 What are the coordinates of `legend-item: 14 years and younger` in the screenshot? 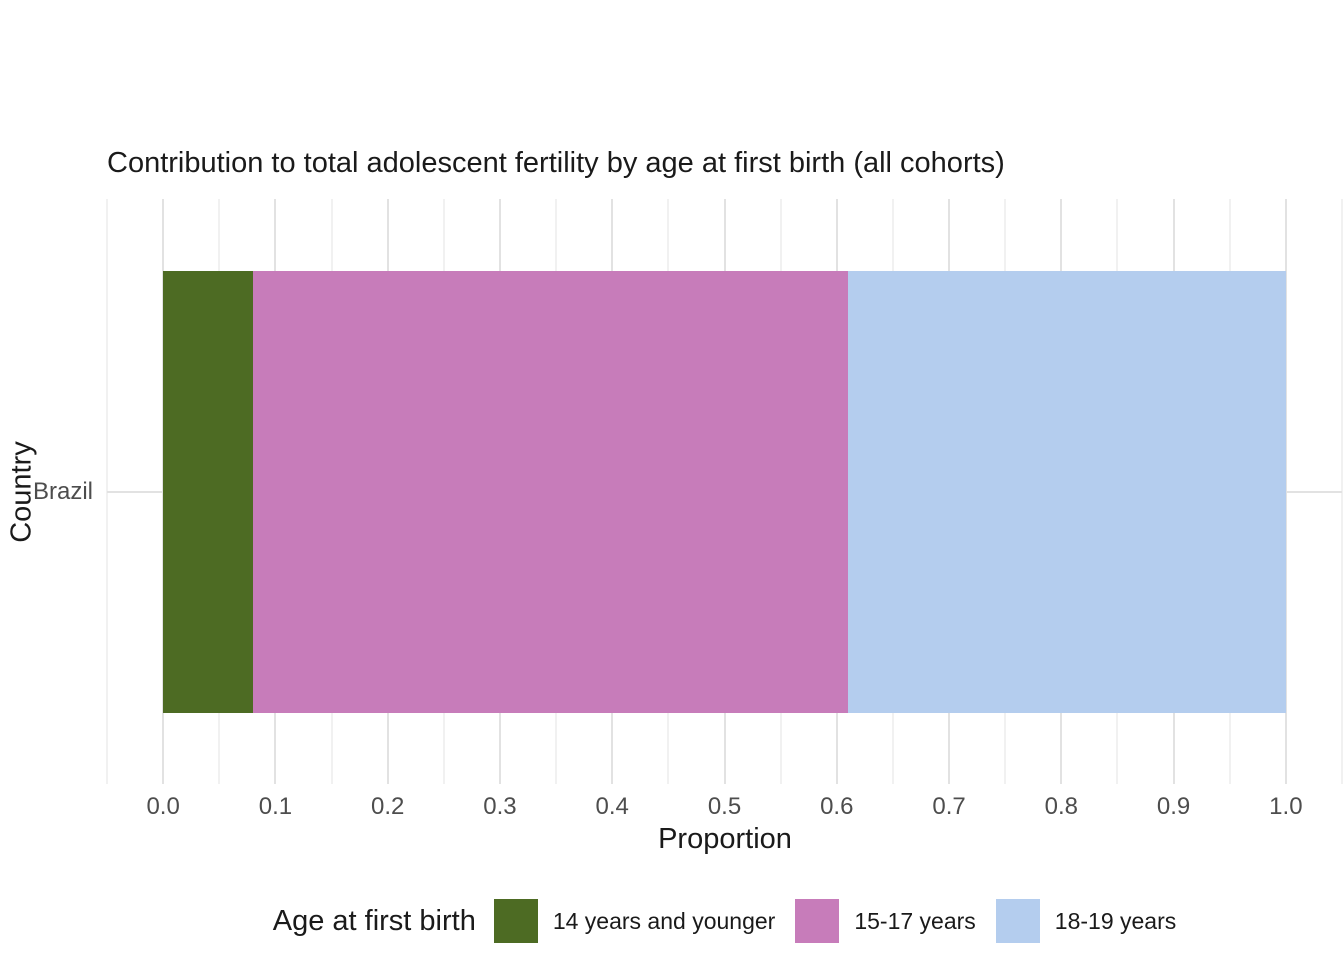 It's located at (634, 921).